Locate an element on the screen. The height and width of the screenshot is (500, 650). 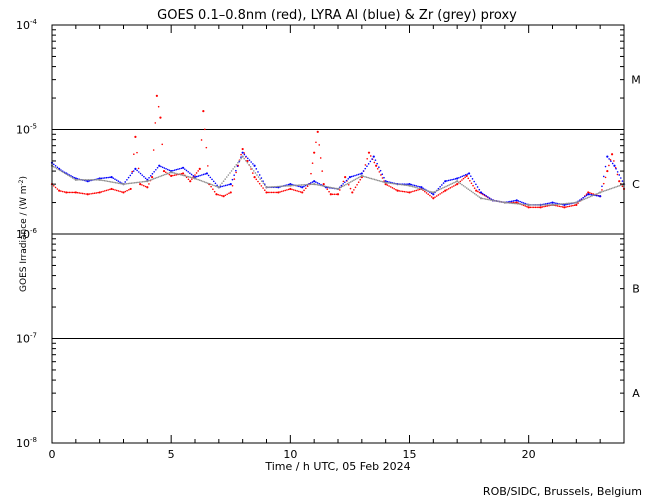
y-tick-exp: -6 is located at coordinates (34, 231).